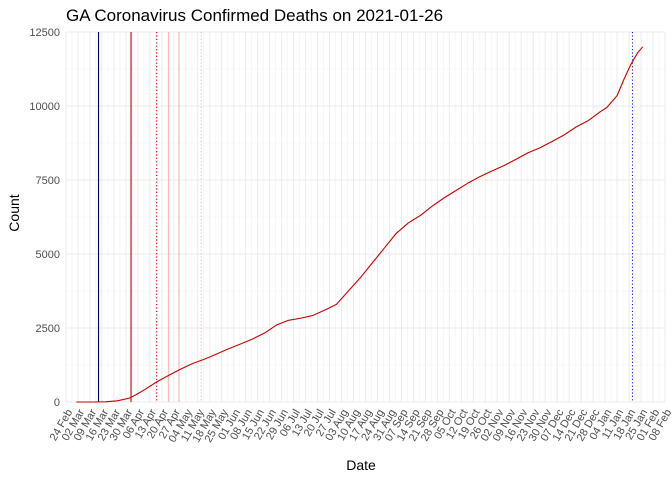 Image resolution: width=672 pixels, height=480 pixels. Describe the element at coordinates (48, 329) in the screenshot. I see `y-tick-label: 2500` at that location.